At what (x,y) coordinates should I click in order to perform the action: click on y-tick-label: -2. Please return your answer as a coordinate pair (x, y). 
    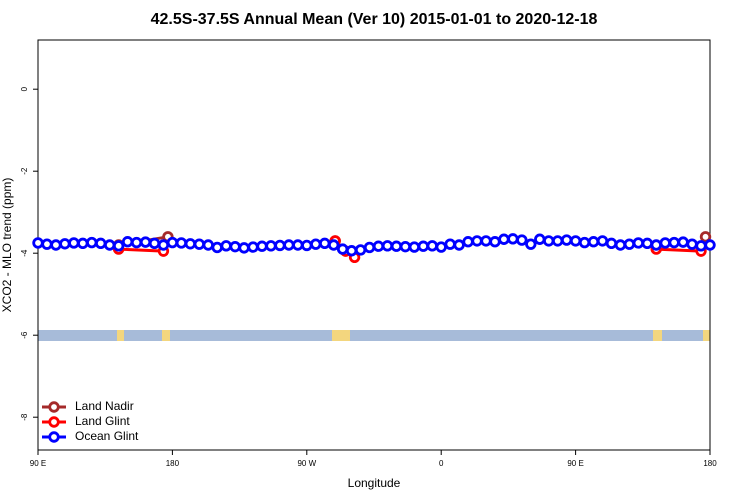
    Looking at the image, I should click on (24, 171).